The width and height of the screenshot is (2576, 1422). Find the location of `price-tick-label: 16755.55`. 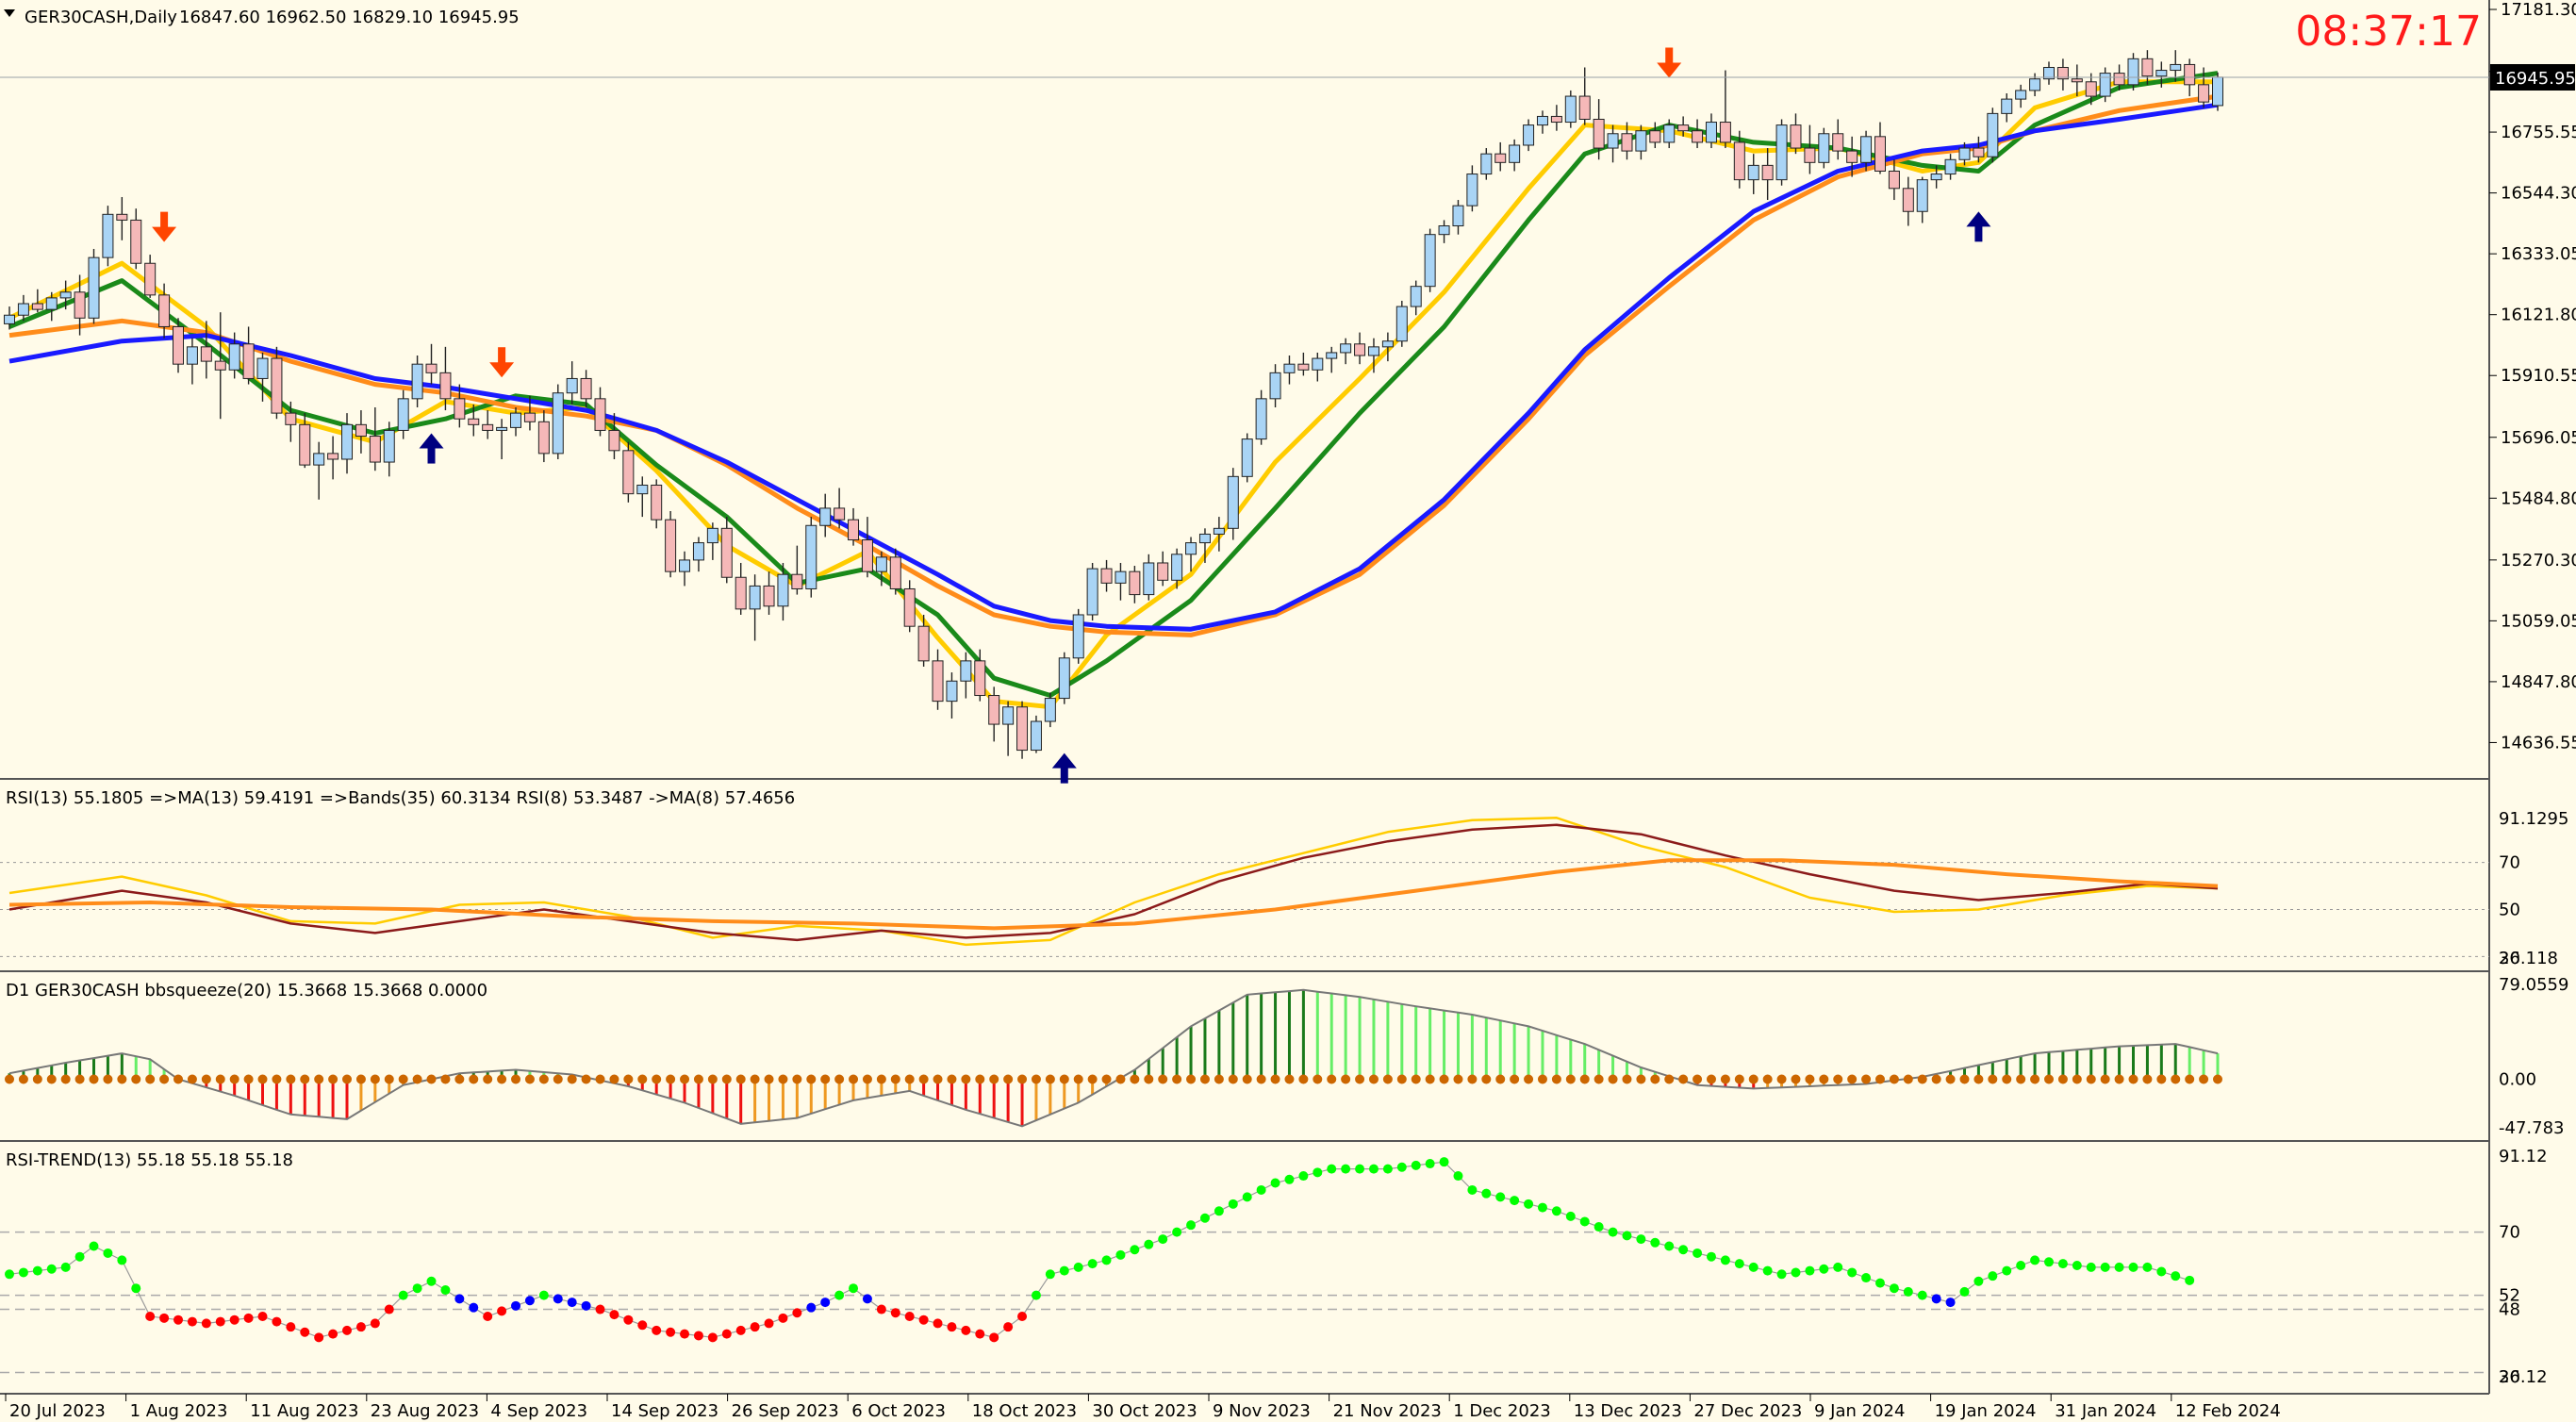

price-tick-label: 16755.55 is located at coordinates (2538, 132).